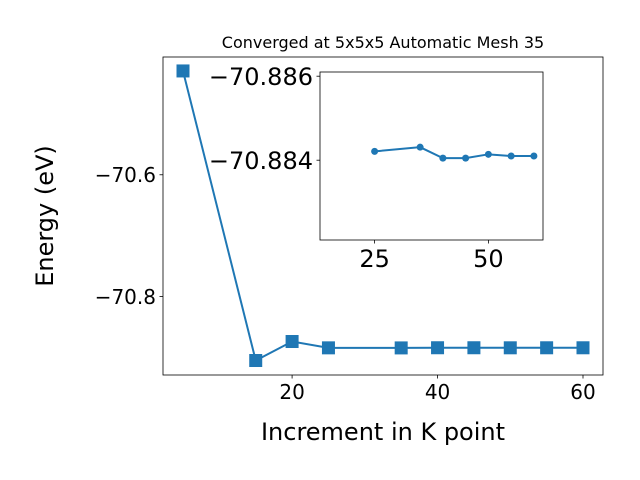  Describe the element at coordinates (488, 259) in the screenshot. I see `x-tick-label: 50` at that location.